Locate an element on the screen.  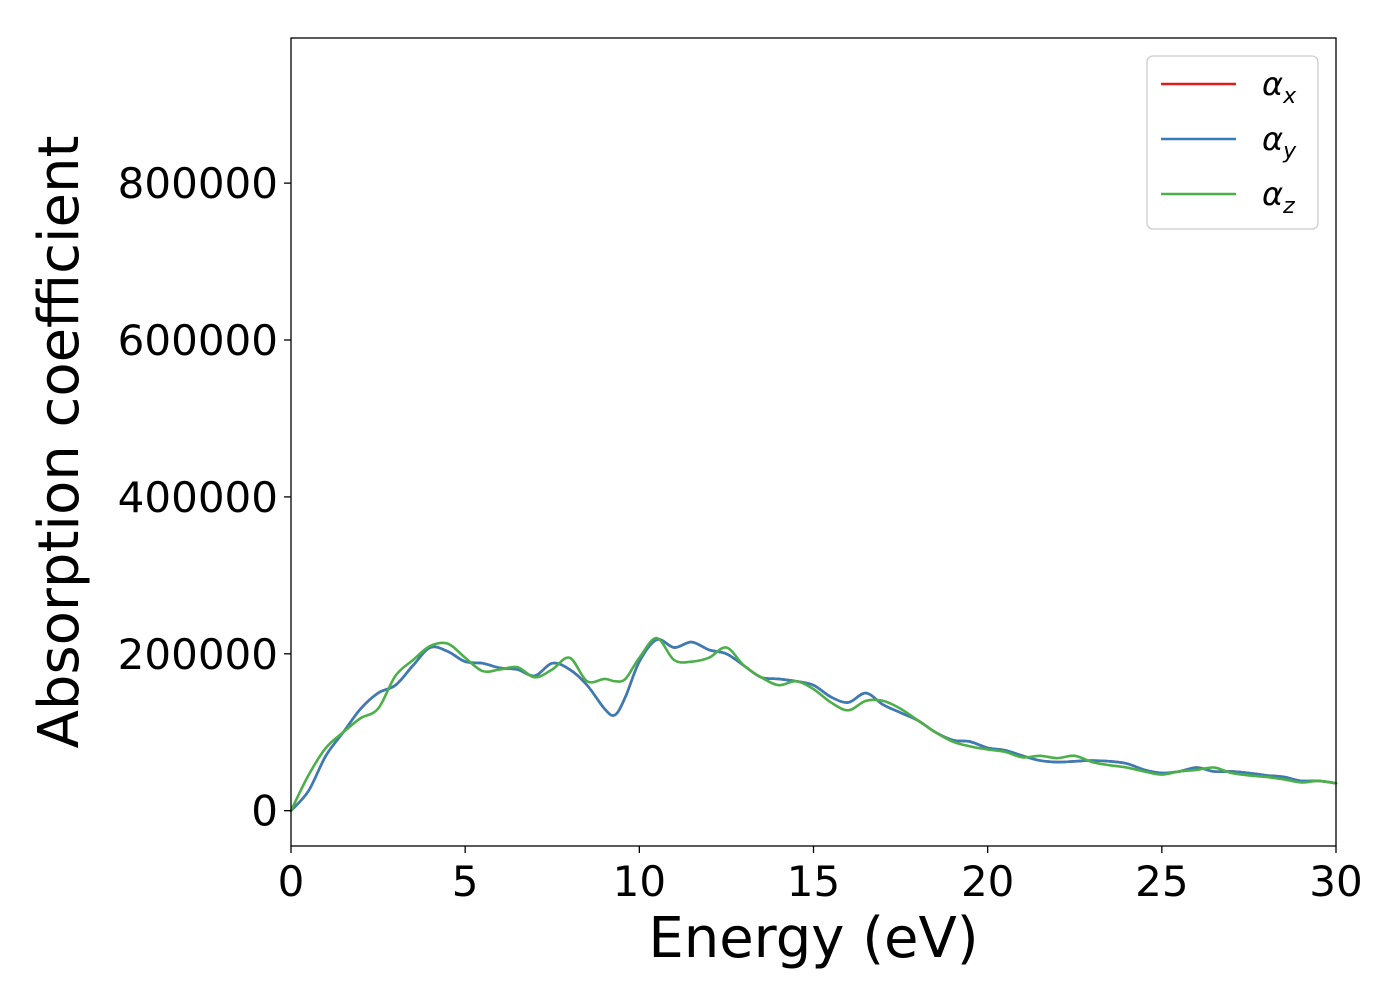
x-tick-label: 25 is located at coordinates (1161, 881).